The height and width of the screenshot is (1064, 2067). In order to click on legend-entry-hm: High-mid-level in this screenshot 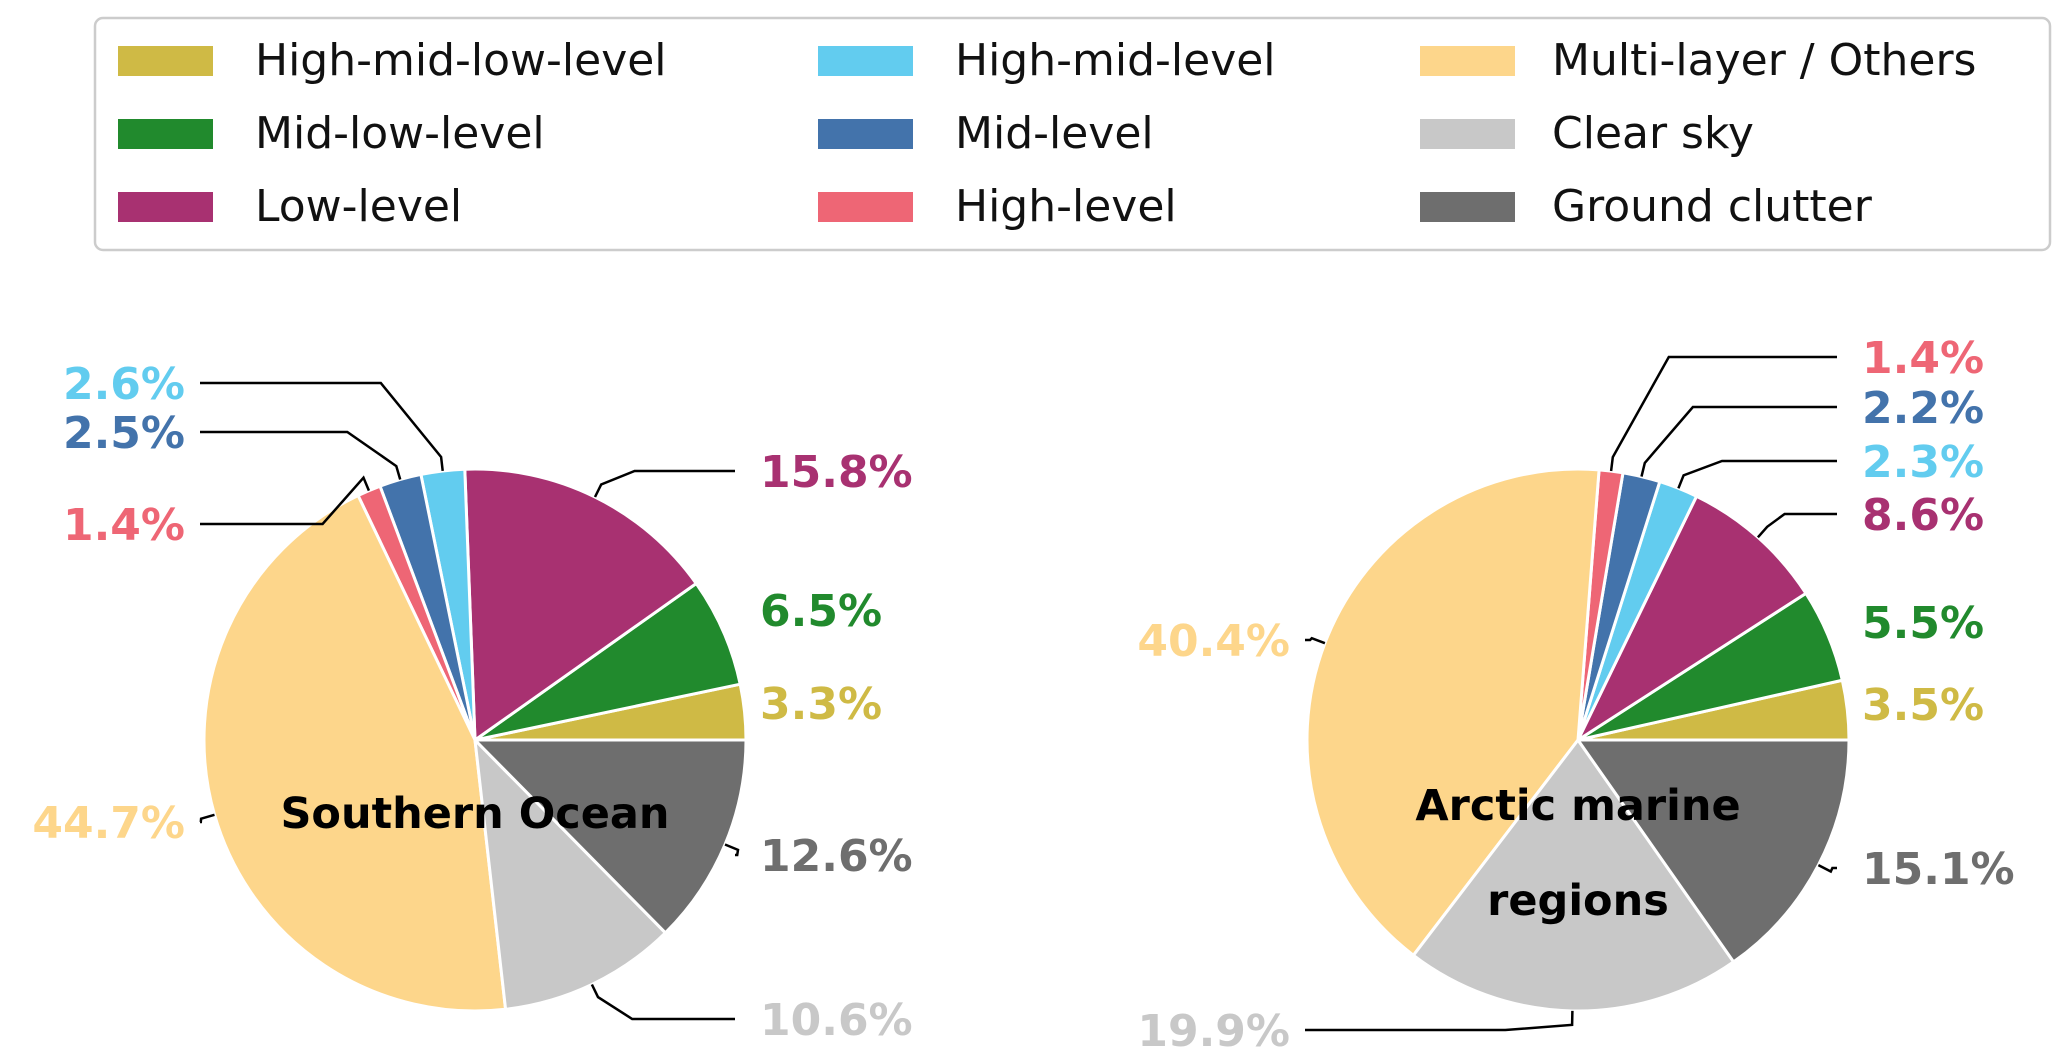, I will do `click(1047, 60)`.